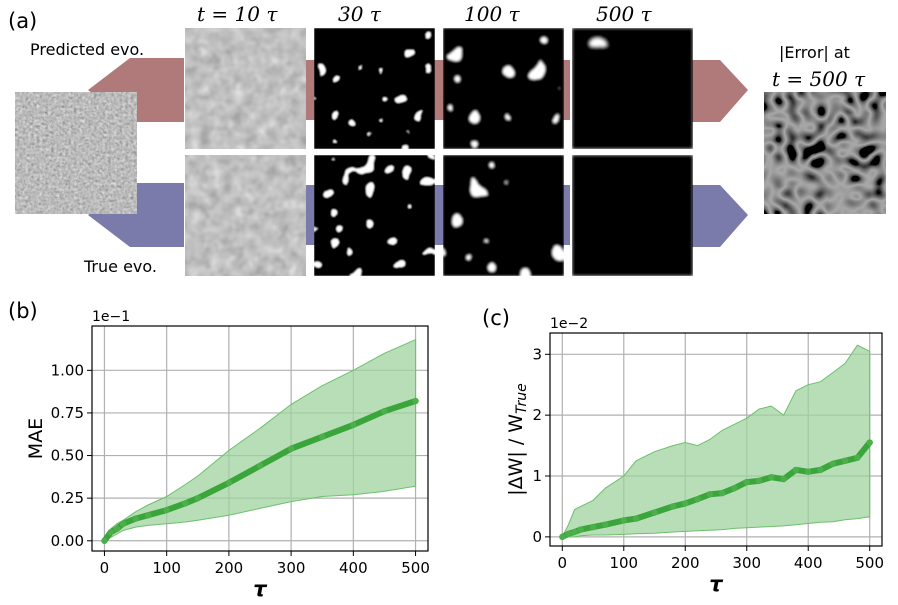  I want to click on predicted-t500-image, so click(632, 88).